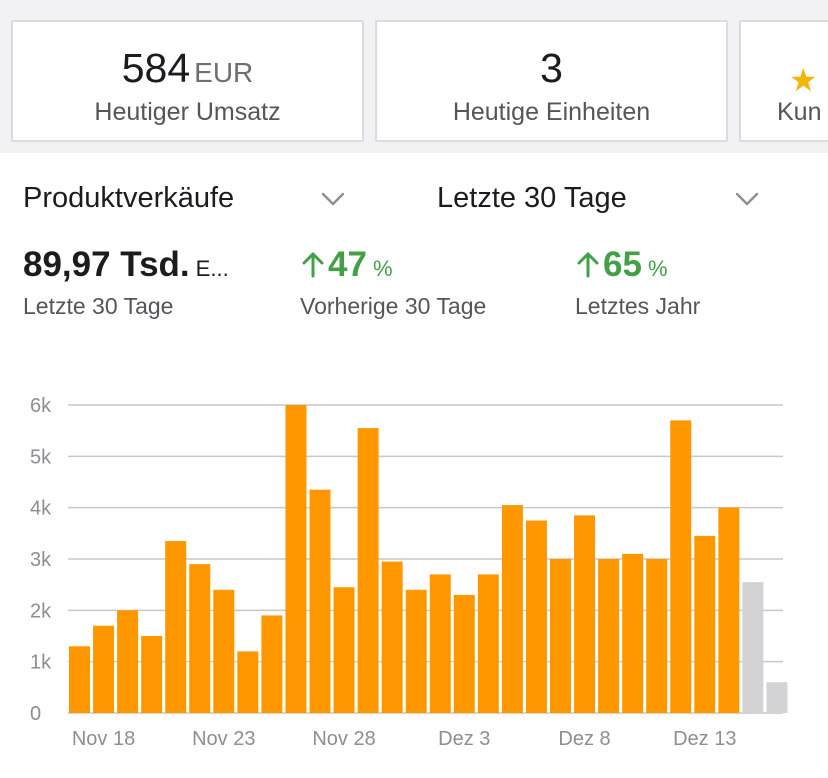  What do you see at coordinates (393, 306) in the screenshot?
I see `previous-period-label: Vorherige 30 Tage` at bounding box center [393, 306].